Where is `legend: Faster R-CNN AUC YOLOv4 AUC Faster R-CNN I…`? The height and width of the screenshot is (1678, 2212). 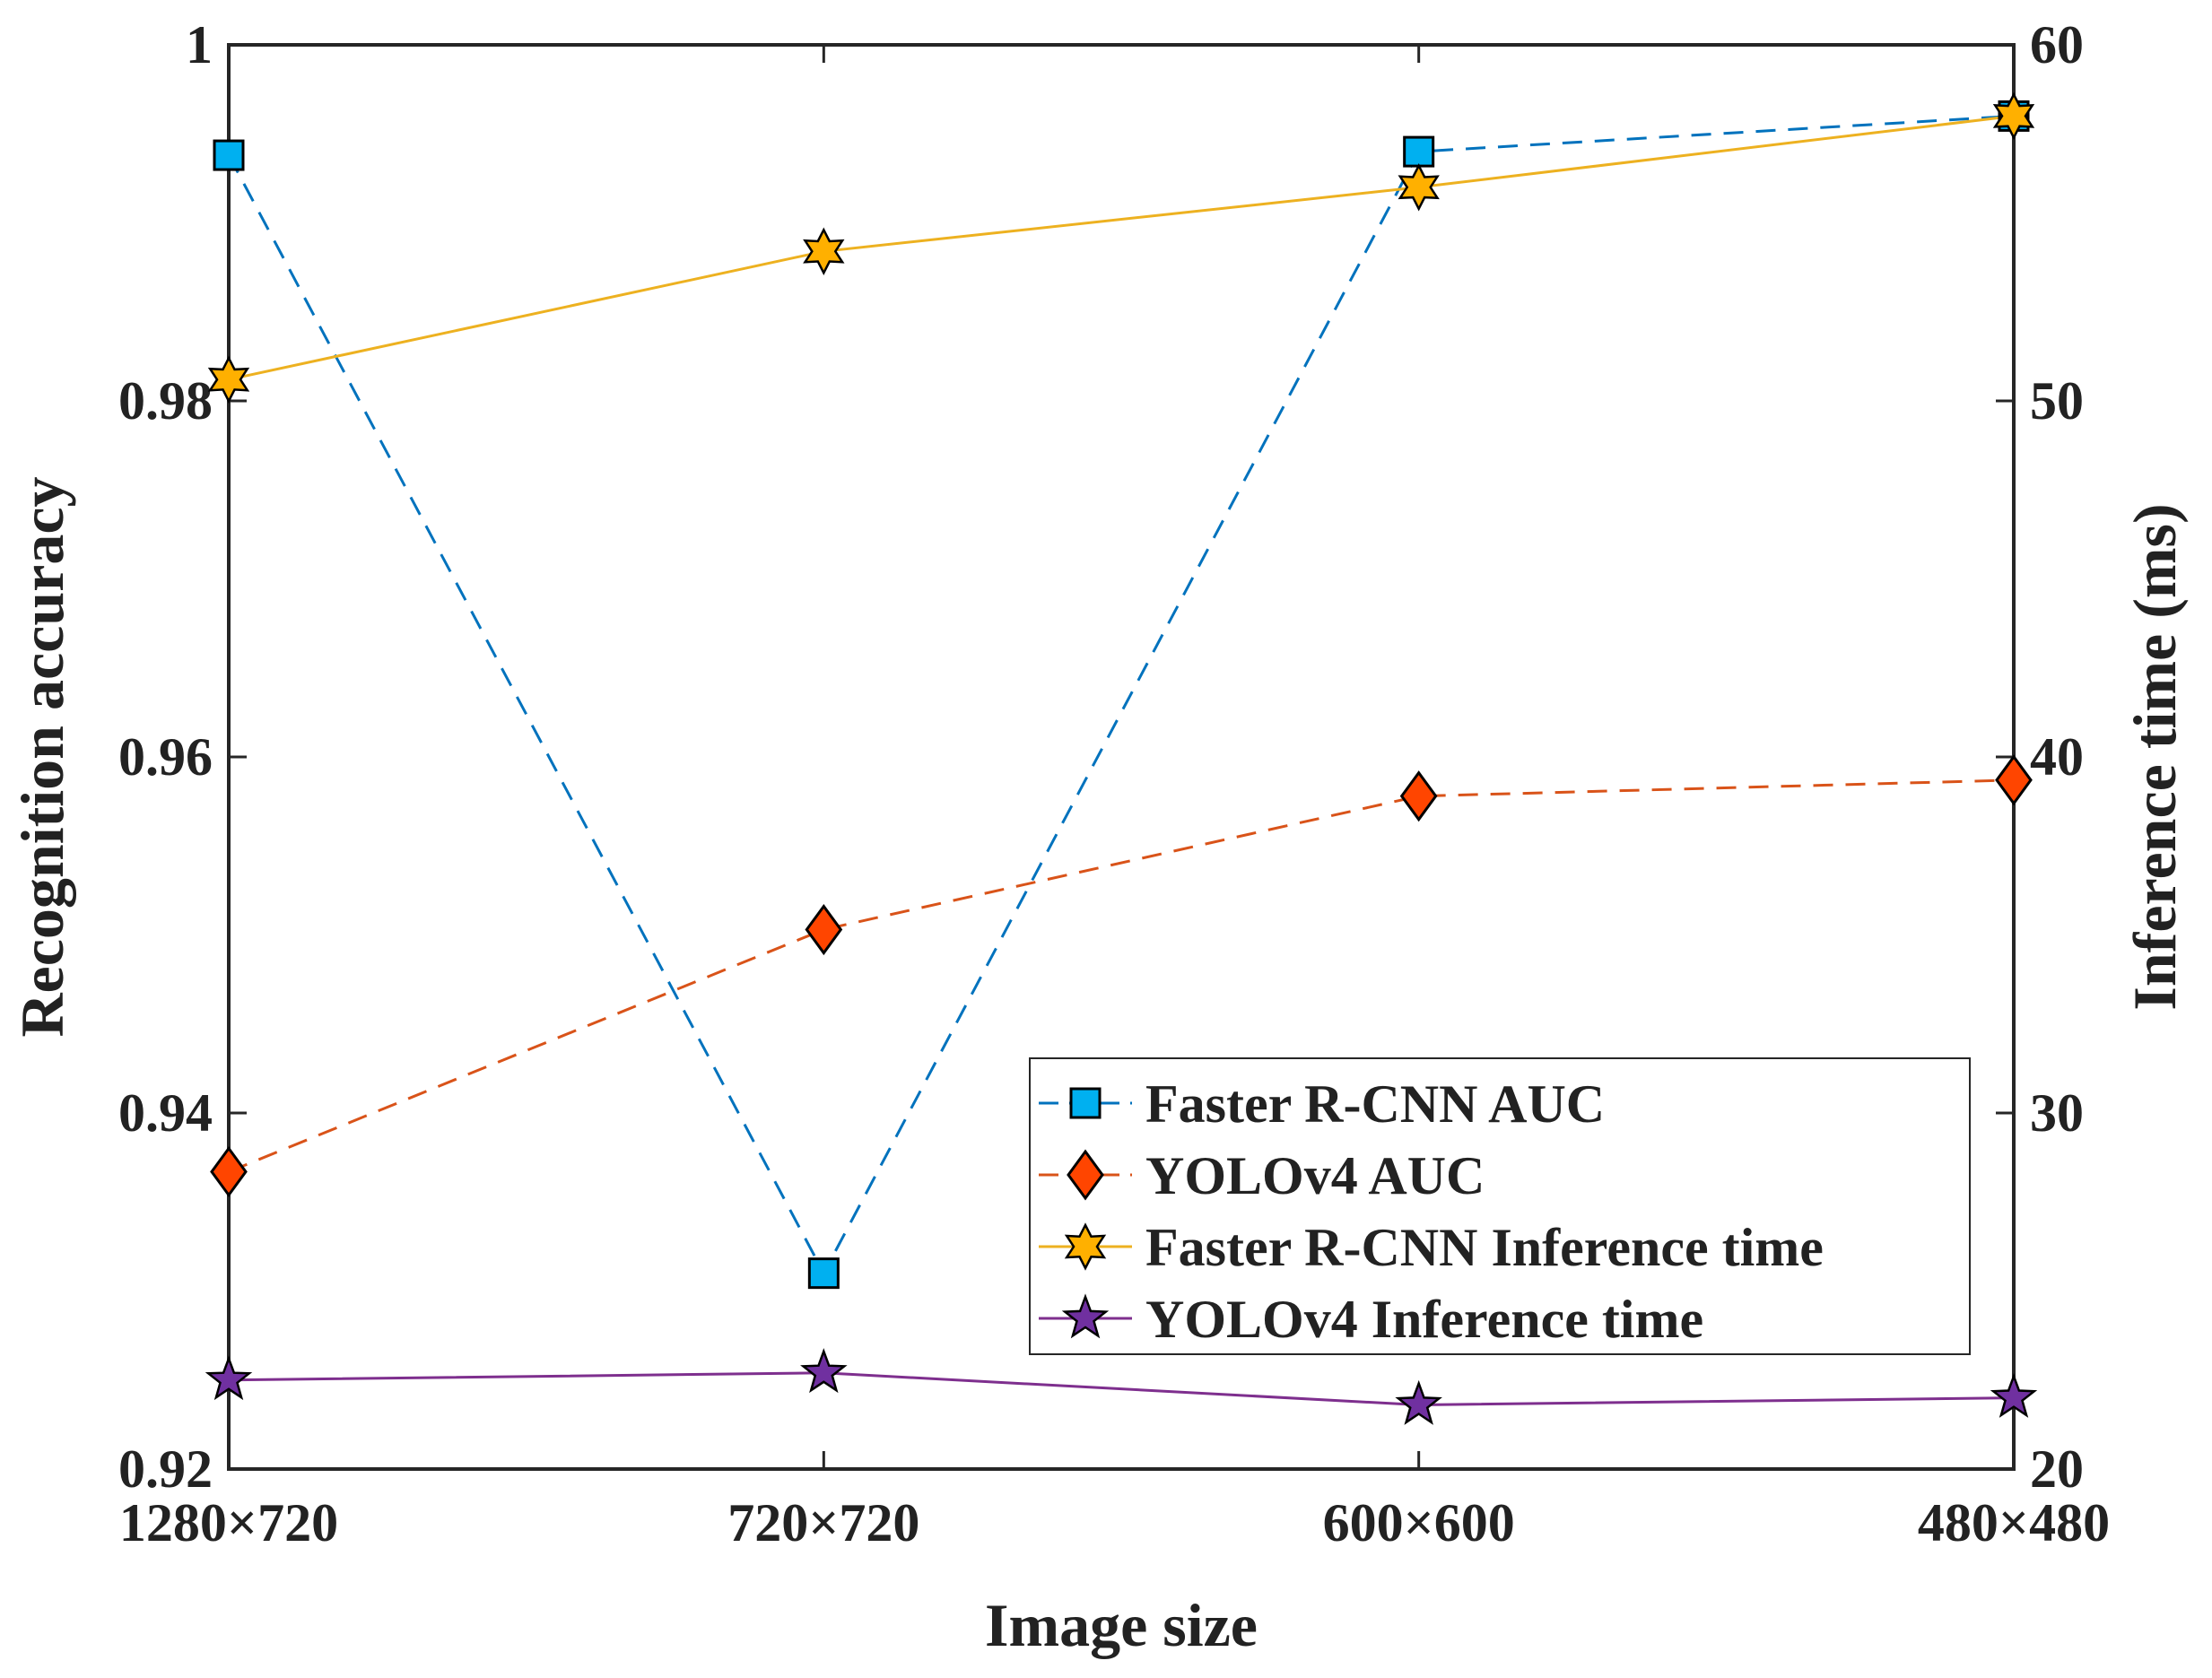 legend: Faster R-CNN AUC YOLOv4 AUC Faster R-CNN I… is located at coordinates (1500, 1206).